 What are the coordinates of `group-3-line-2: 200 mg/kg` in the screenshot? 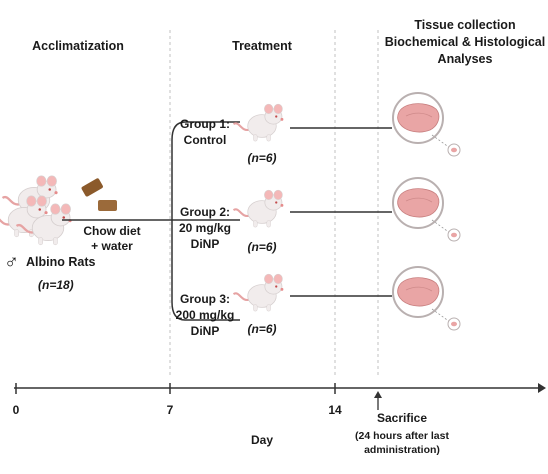 It's located at (205, 315).